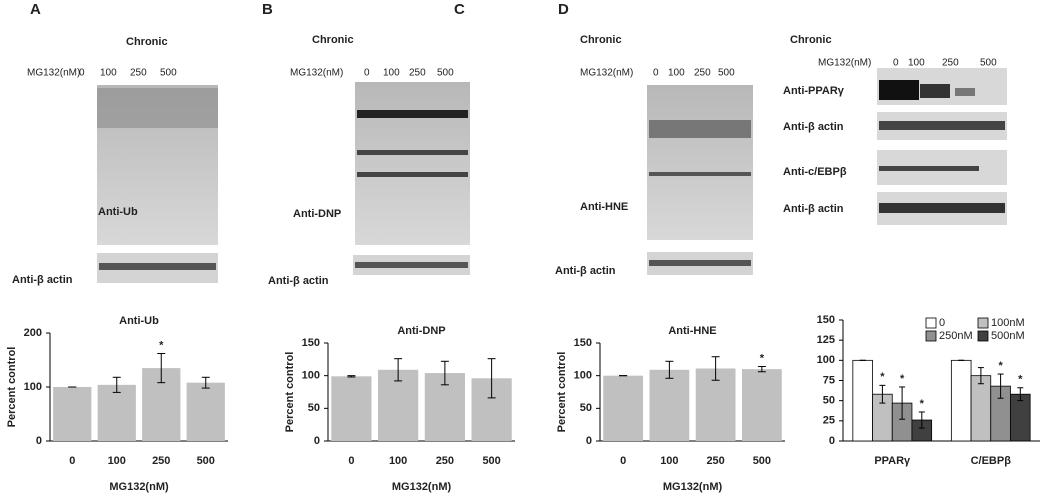  What do you see at coordinates (623, 461) in the screenshot?
I see `x-tick-label: 0` at bounding box center [623, 461].